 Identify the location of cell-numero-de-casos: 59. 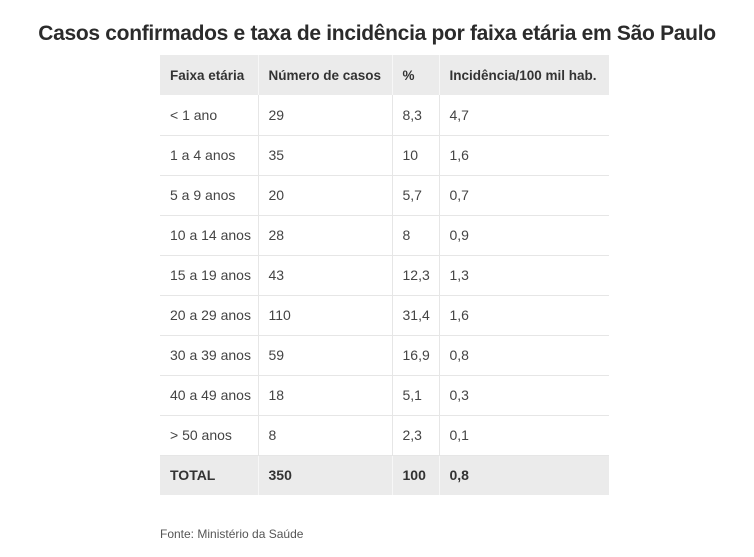
(324, 355).